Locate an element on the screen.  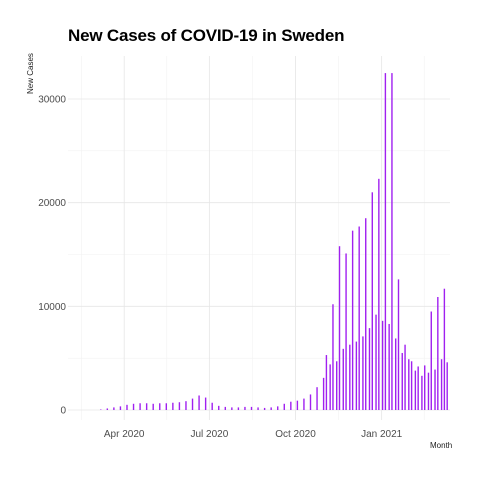
y-axis-label: New Cases is located at coordinates (30, 73).